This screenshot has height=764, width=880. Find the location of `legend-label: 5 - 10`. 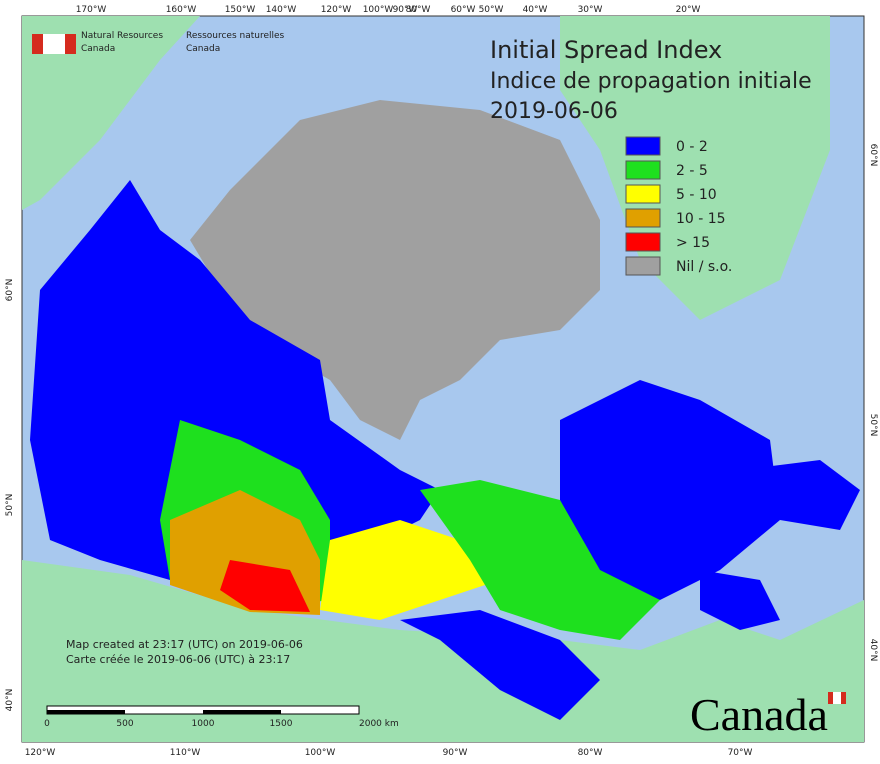

legend-label: 5 - 10 is located at coordinates (696, 195).